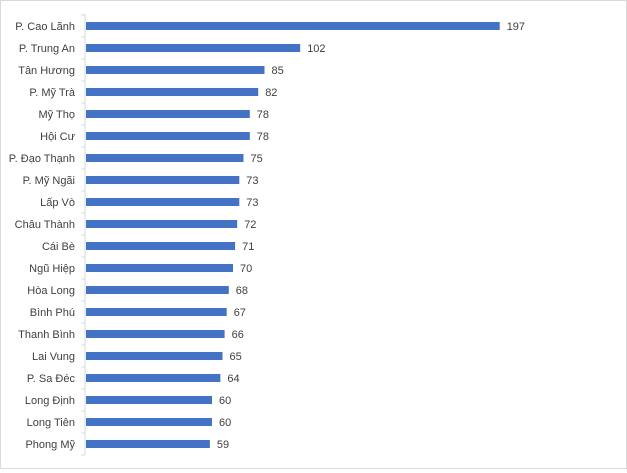 Image resolution: width=627 pixels, height=473 pixels. What do you see at coordinates (57, 115) in the screenshot?
I see `category-label: Mỹ Thọ` at bounding box center [57, 115].